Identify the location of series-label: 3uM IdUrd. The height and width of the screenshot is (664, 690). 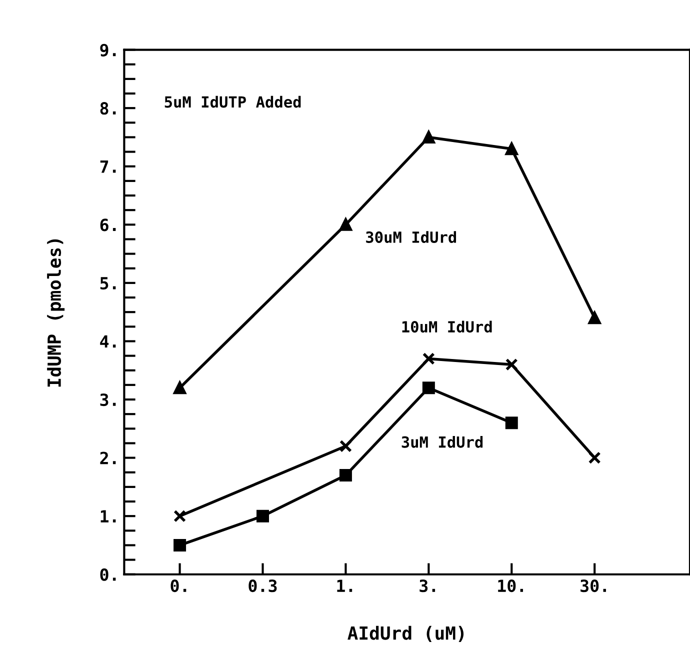
(442, 442).